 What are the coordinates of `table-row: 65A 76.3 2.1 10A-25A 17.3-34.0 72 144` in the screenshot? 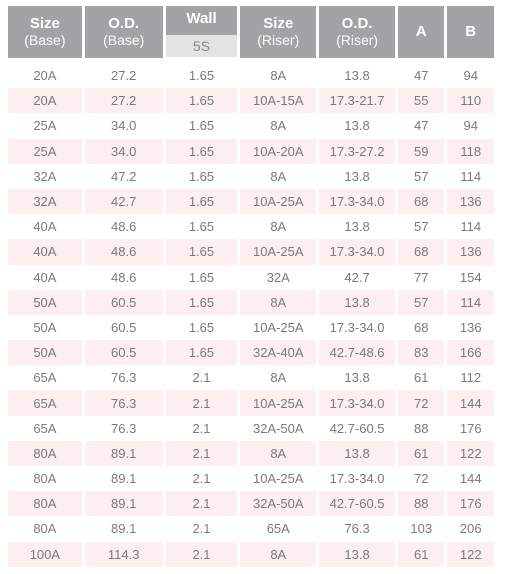 It's located at (251, 403).